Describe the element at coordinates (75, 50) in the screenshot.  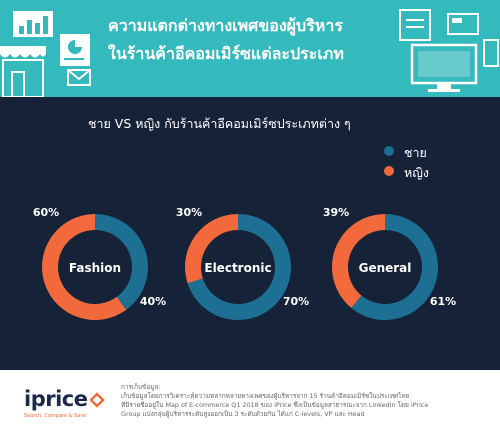
I see `report-icon` at that location.